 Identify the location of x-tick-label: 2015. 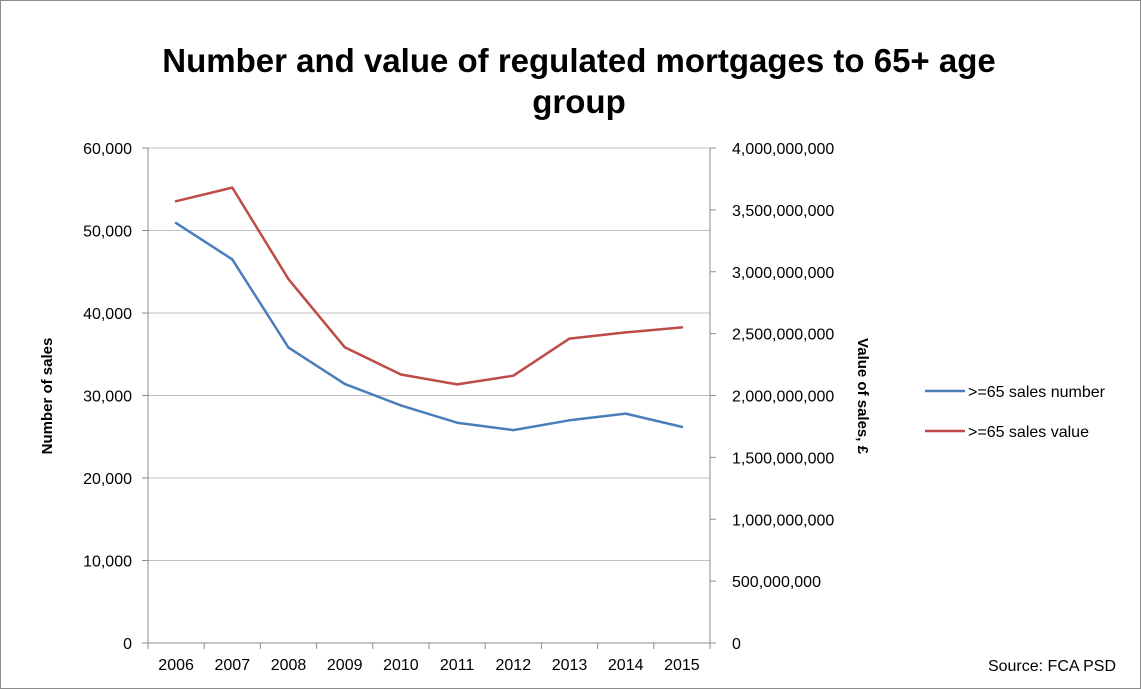
(682, 665).